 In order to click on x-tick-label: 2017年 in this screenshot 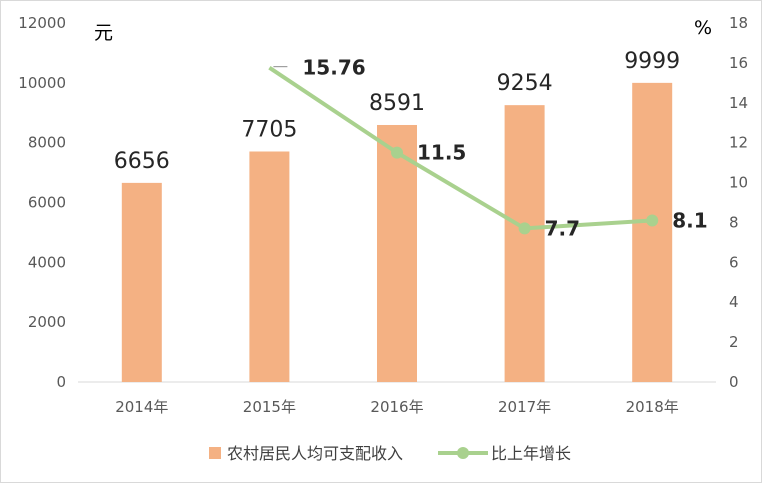, I will do `click(524, 407)`.